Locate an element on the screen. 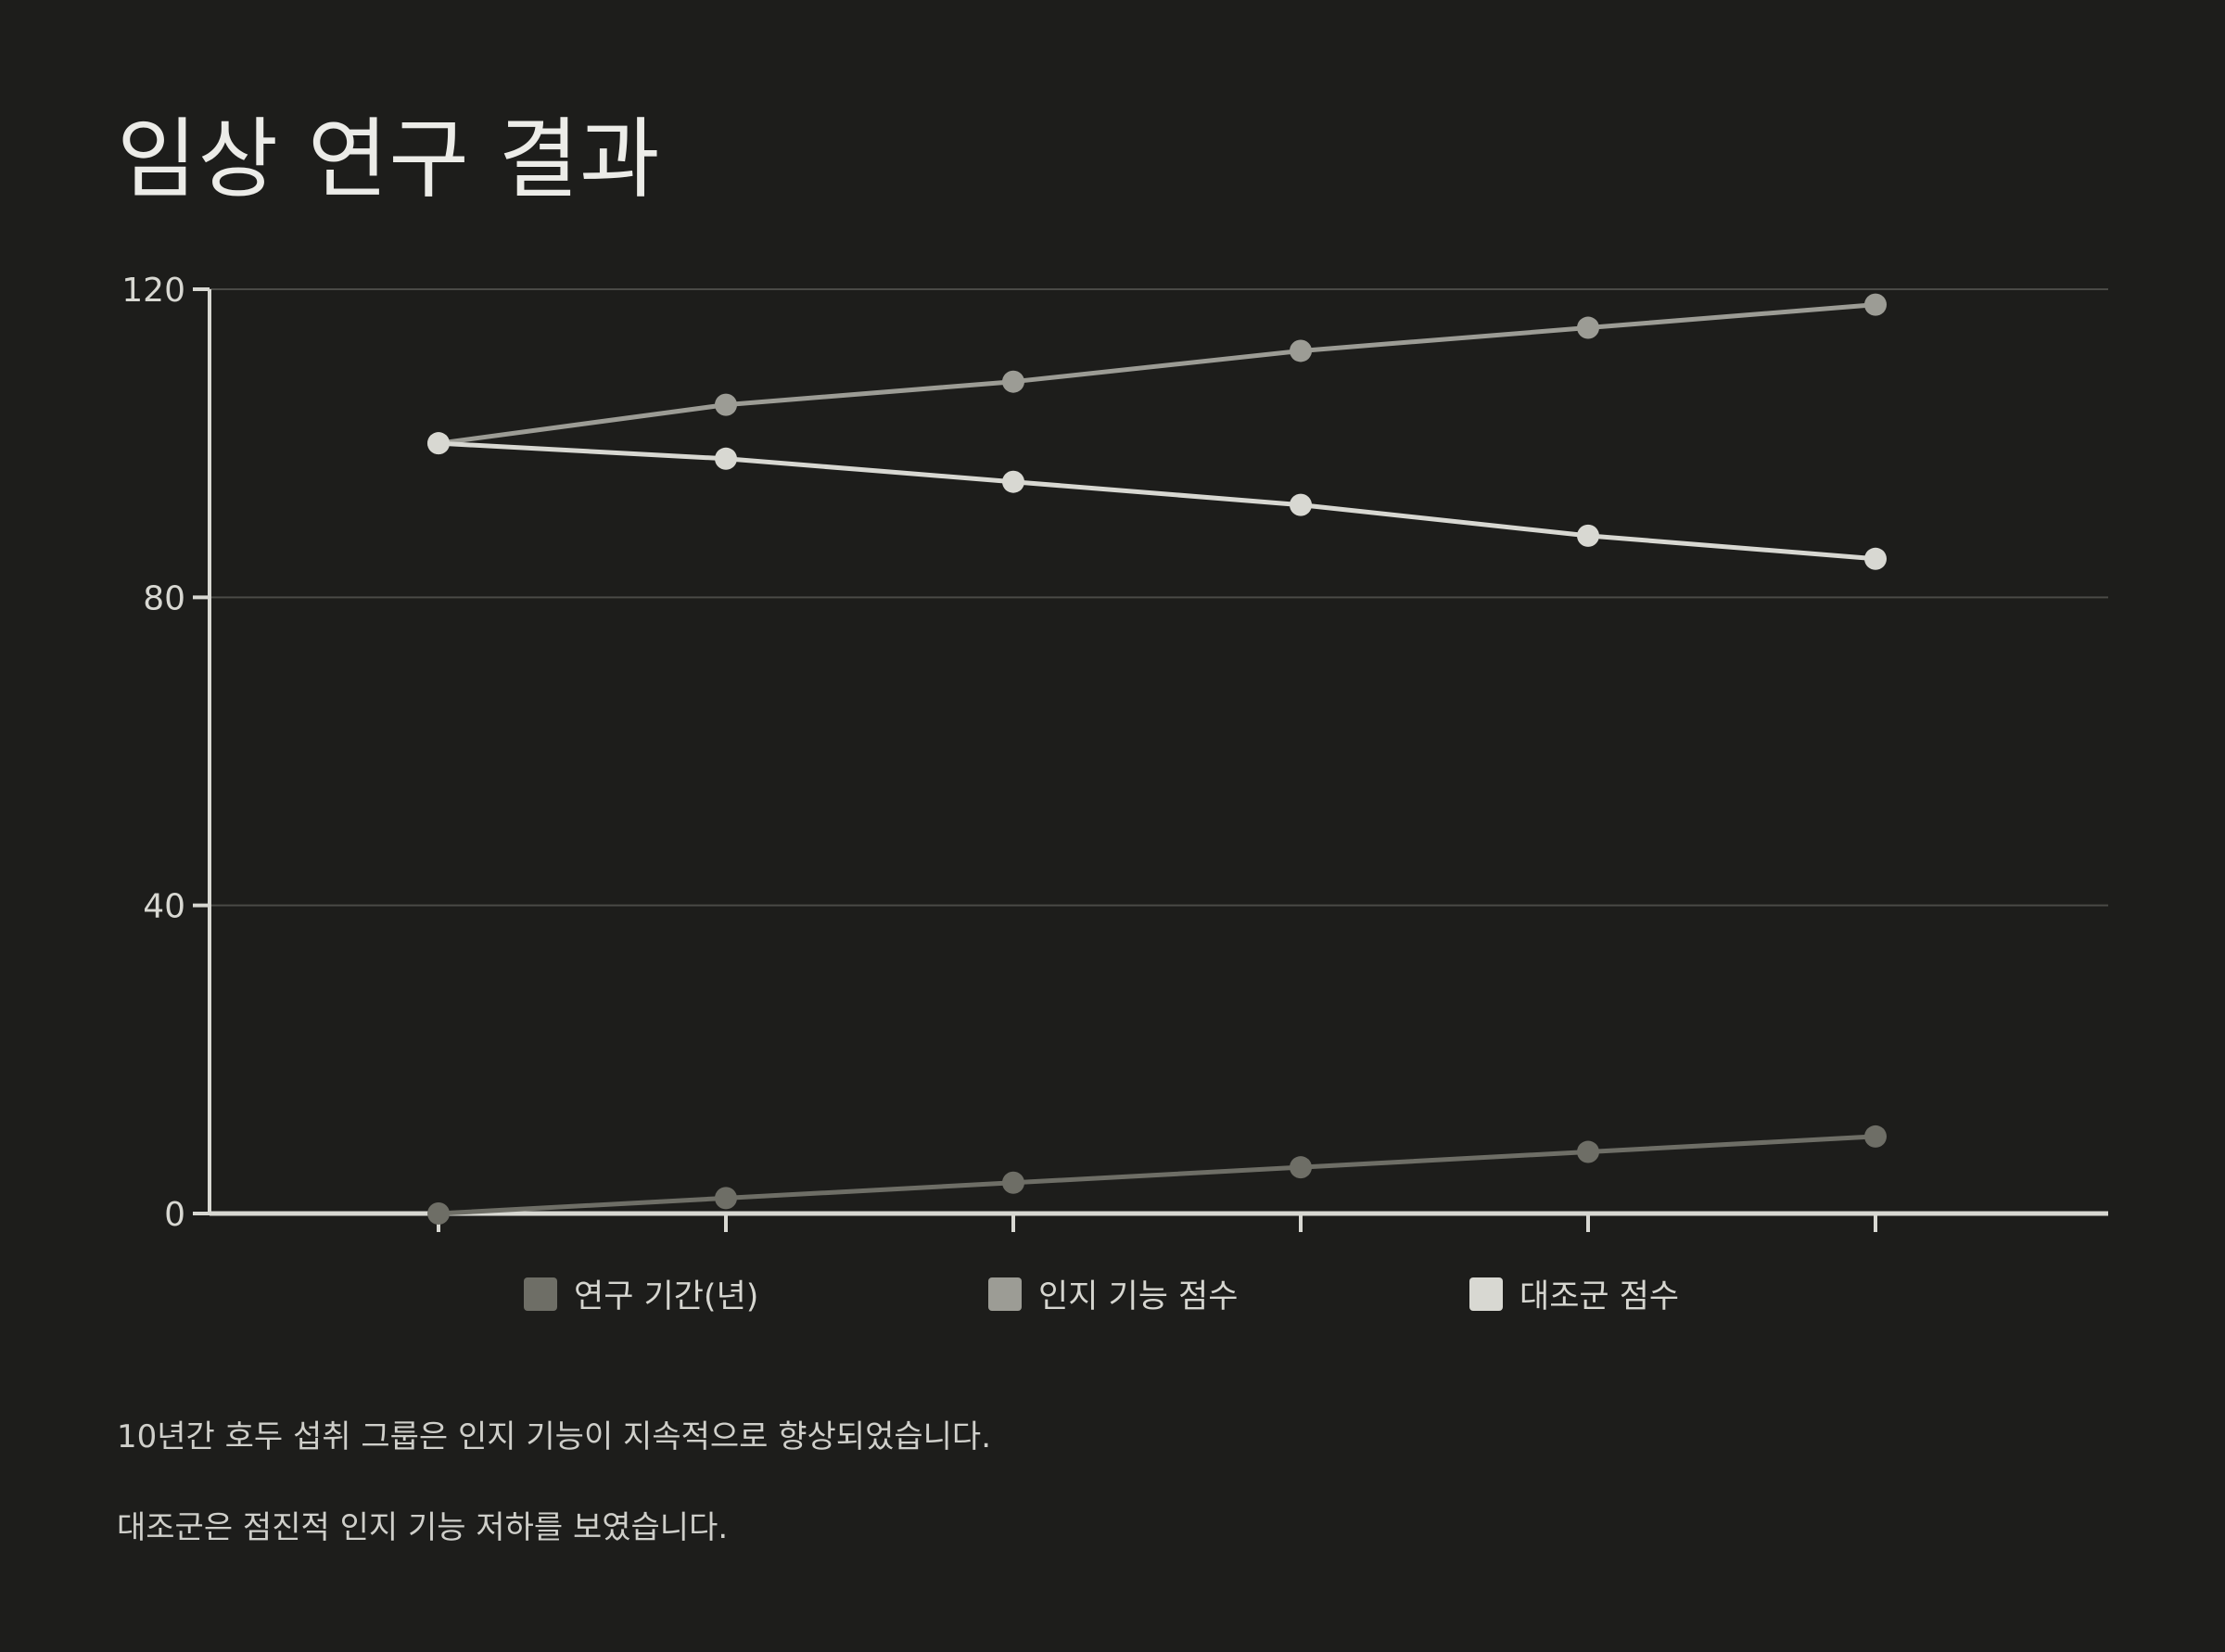 This screenshot has height=1652, width=2225. note-line-1: 10년간 호두 섭취 그룹은 인지 기능이 지속적으로 향상되었습니다. is located at coordinates (554, 1436).